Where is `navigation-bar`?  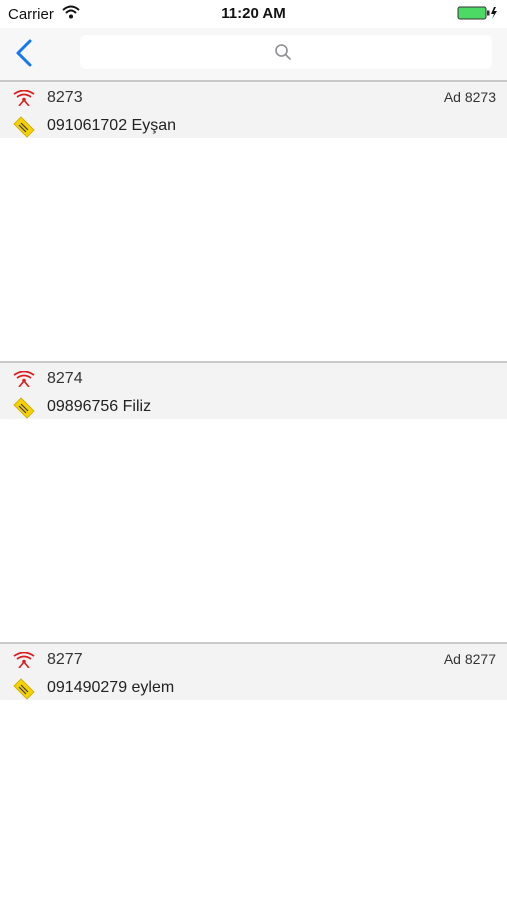 navigation-bar is located at coordinates (253, 54).